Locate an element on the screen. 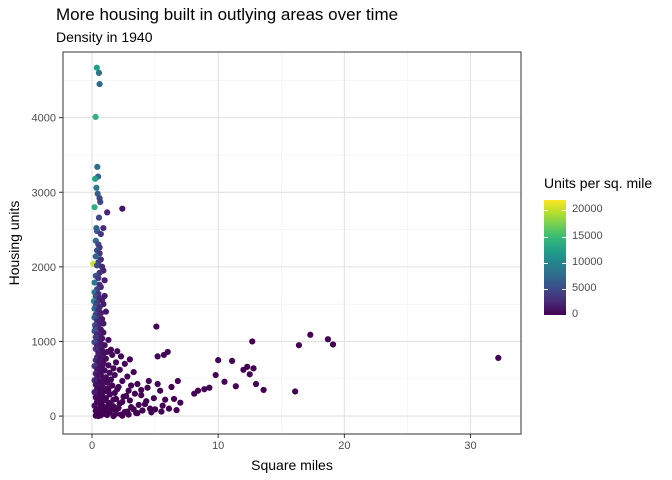 The height and width of the screenshot is (480, 672). x-tick-label: 10 is located at coordinates (218, 446).